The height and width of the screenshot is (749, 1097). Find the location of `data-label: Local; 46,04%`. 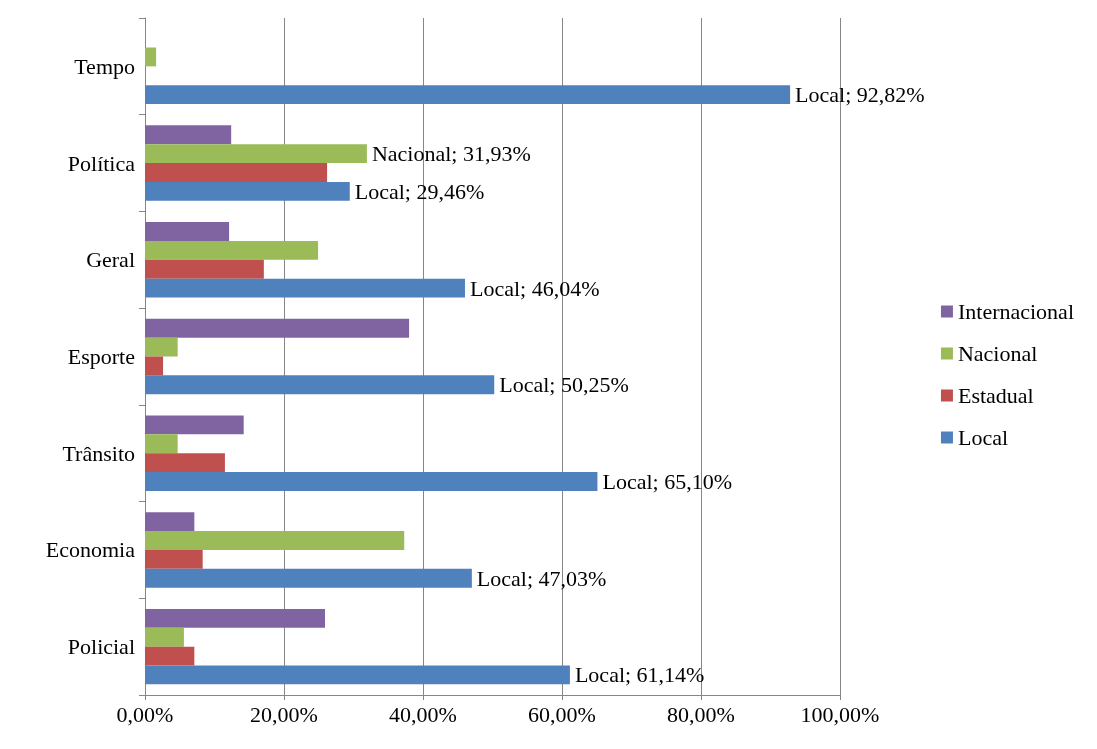

data-label: Local; 46,04% is located at coordinates (534, 288).